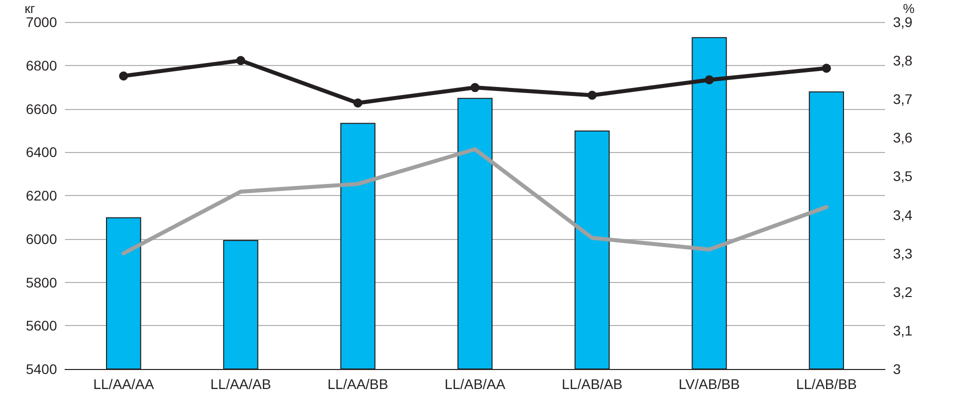 Image resolution: width=965 pixels, height=400 pixels. I want to click on y2-tick-label: 3,5, so click(903, 176).